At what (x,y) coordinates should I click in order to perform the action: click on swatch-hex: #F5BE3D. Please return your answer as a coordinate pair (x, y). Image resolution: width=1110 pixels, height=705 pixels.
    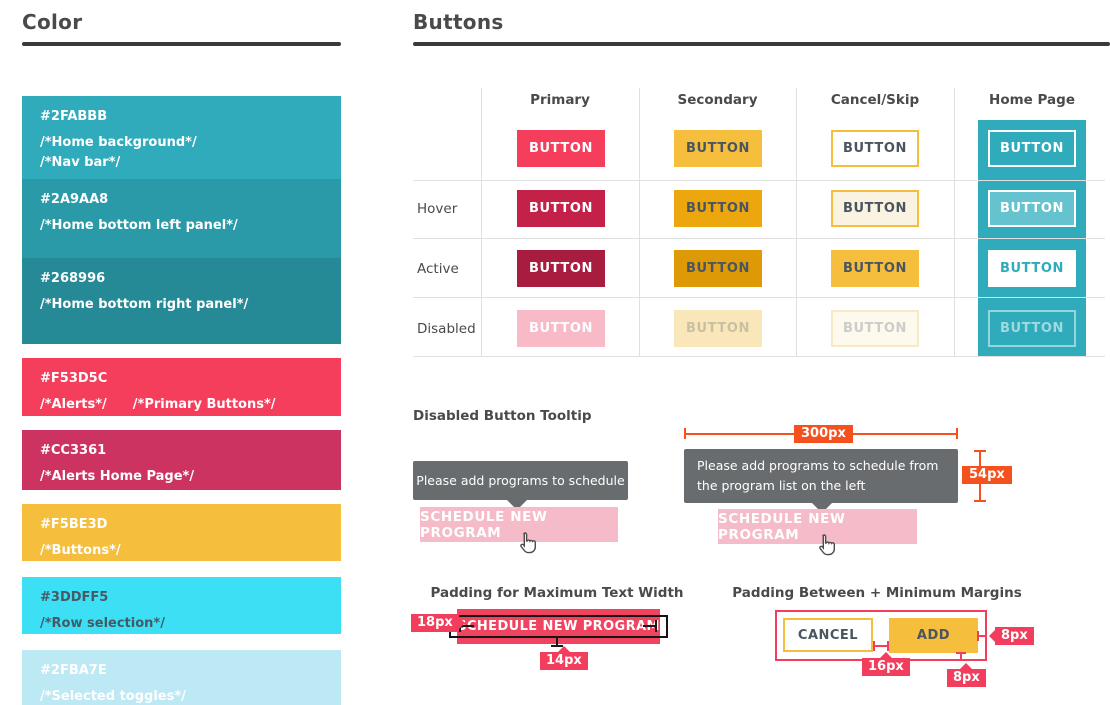
    Looking at the image, I should click on (74, 524).